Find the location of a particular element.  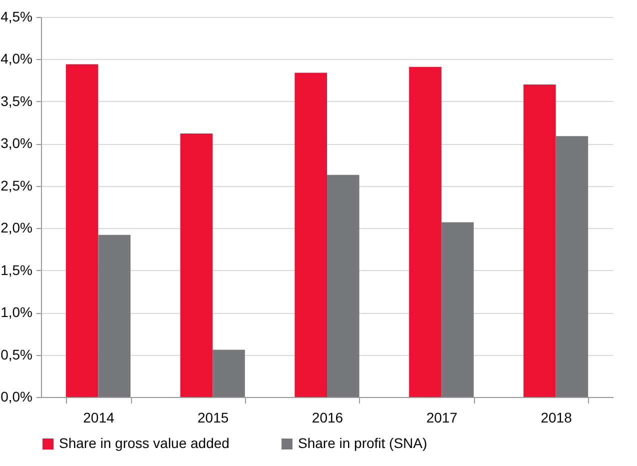

legend-label: Share in profit (SNA) is located at coordinates (363, 443).